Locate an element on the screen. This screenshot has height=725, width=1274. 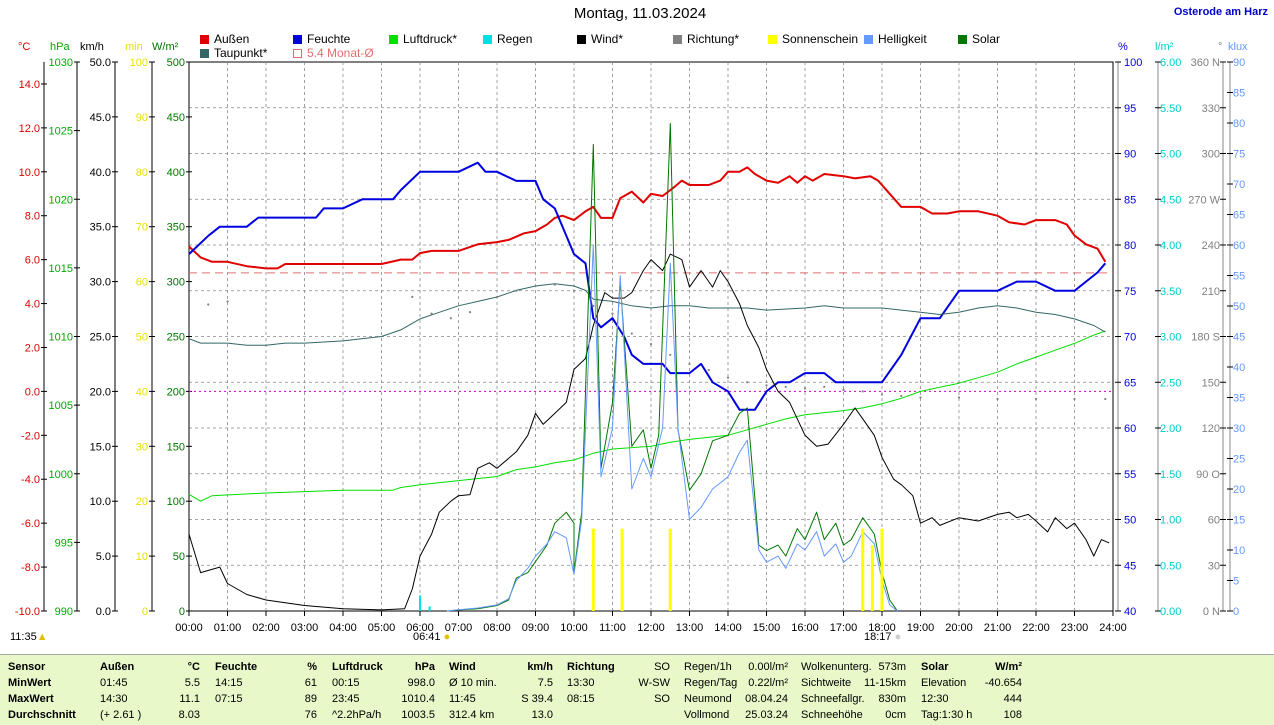
footer-value: 08.04.24 is located at coordinates (766, 699).